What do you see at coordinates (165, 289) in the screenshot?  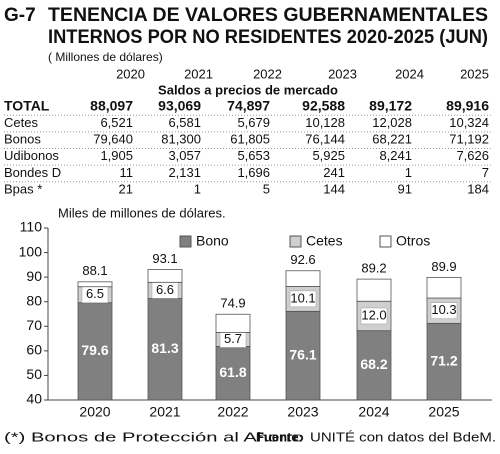 I see `bar-value-label: 6.6` at bounding box center [165, 289].